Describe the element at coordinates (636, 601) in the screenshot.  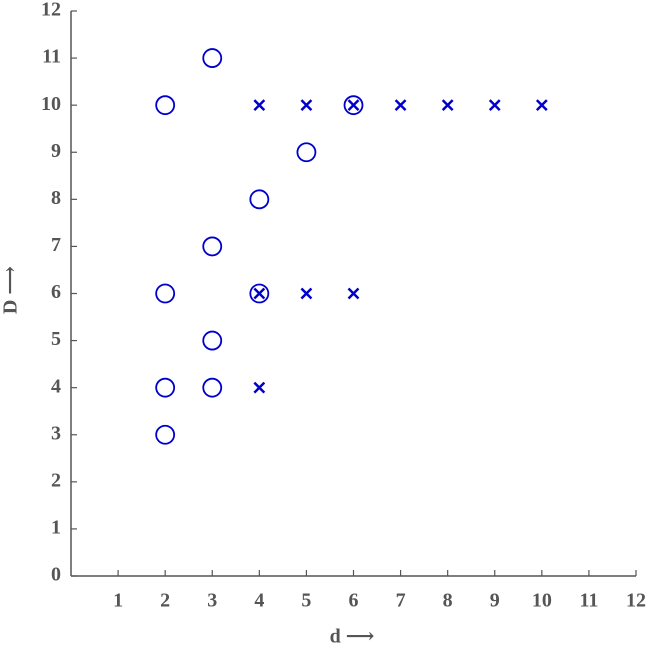
I see `x-tick-label: 12` at that location.